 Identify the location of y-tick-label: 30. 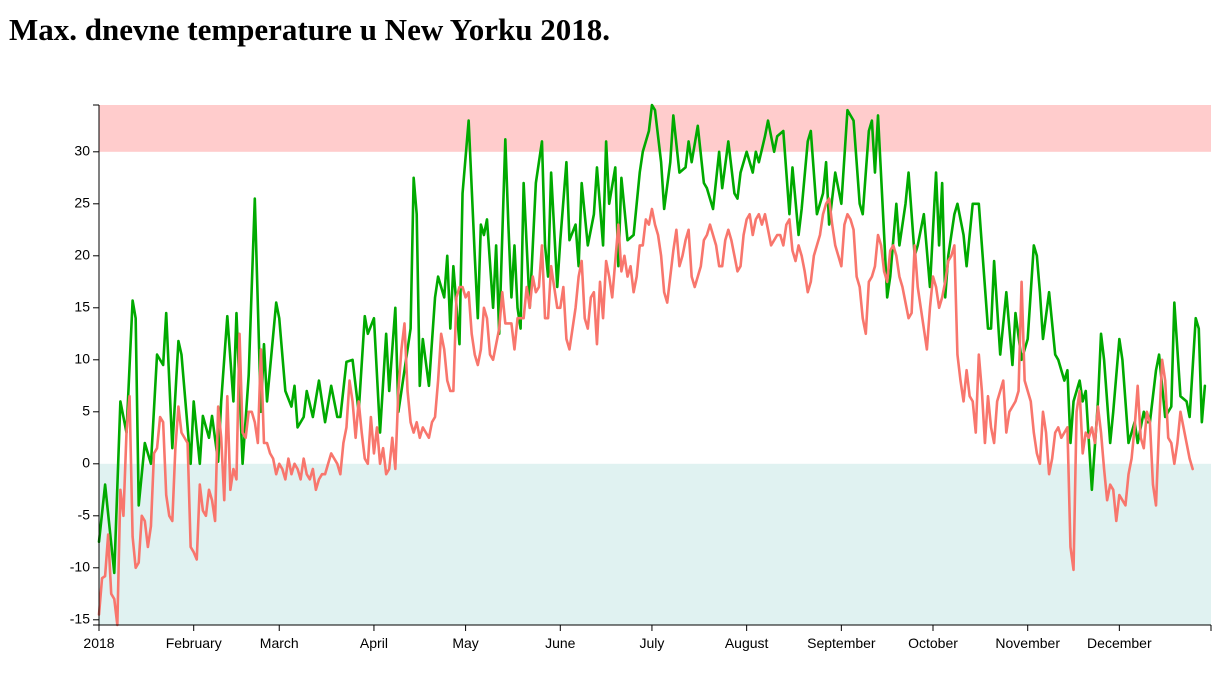
(82, 151).